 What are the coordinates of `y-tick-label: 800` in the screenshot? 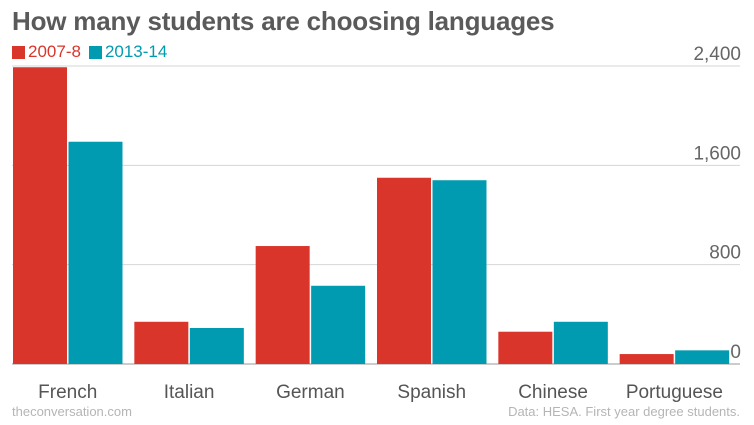 It's located at (725, 253).